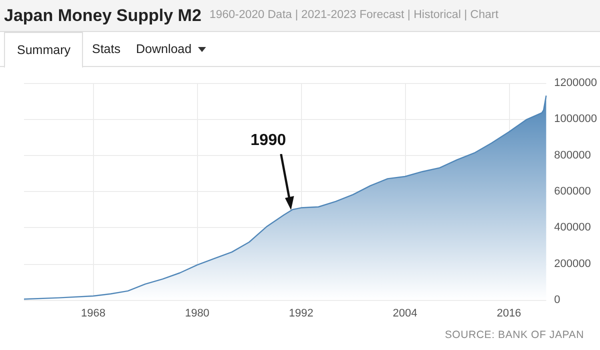 The height and width of the screenshot is (350, 600). Describe the element at coordinates (572, 228) in the screenshot. I see `y-tick-label: 400000` at that location.